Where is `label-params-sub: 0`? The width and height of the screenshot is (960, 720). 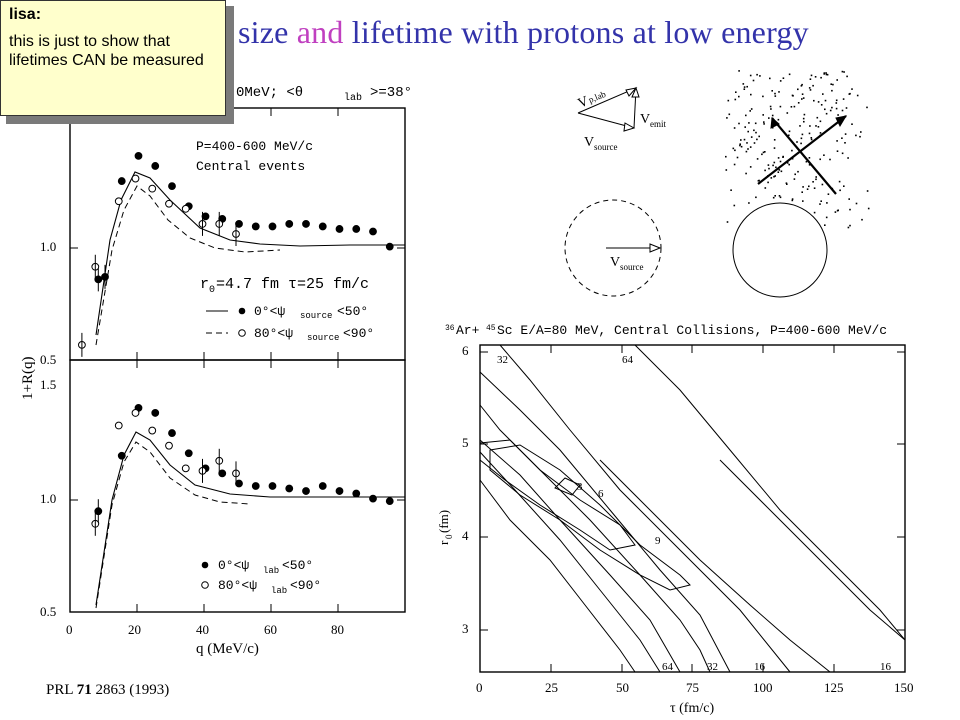
label-params-sub: 0 is located at coordinates (212, 290).